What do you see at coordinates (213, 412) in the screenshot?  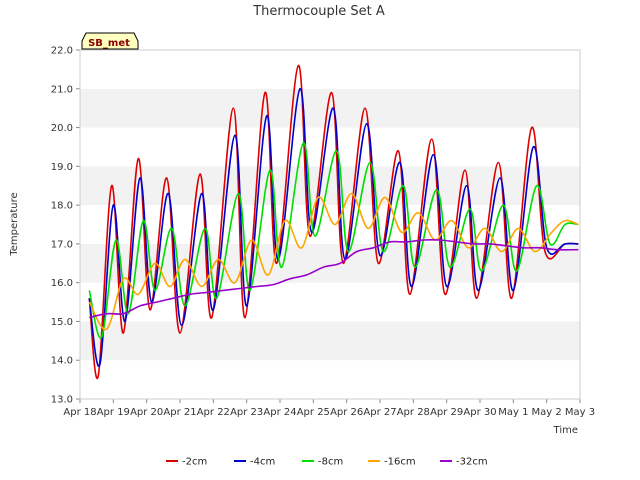 I see `x-tick-label: Apr 22` at bounding box center [213, 412].